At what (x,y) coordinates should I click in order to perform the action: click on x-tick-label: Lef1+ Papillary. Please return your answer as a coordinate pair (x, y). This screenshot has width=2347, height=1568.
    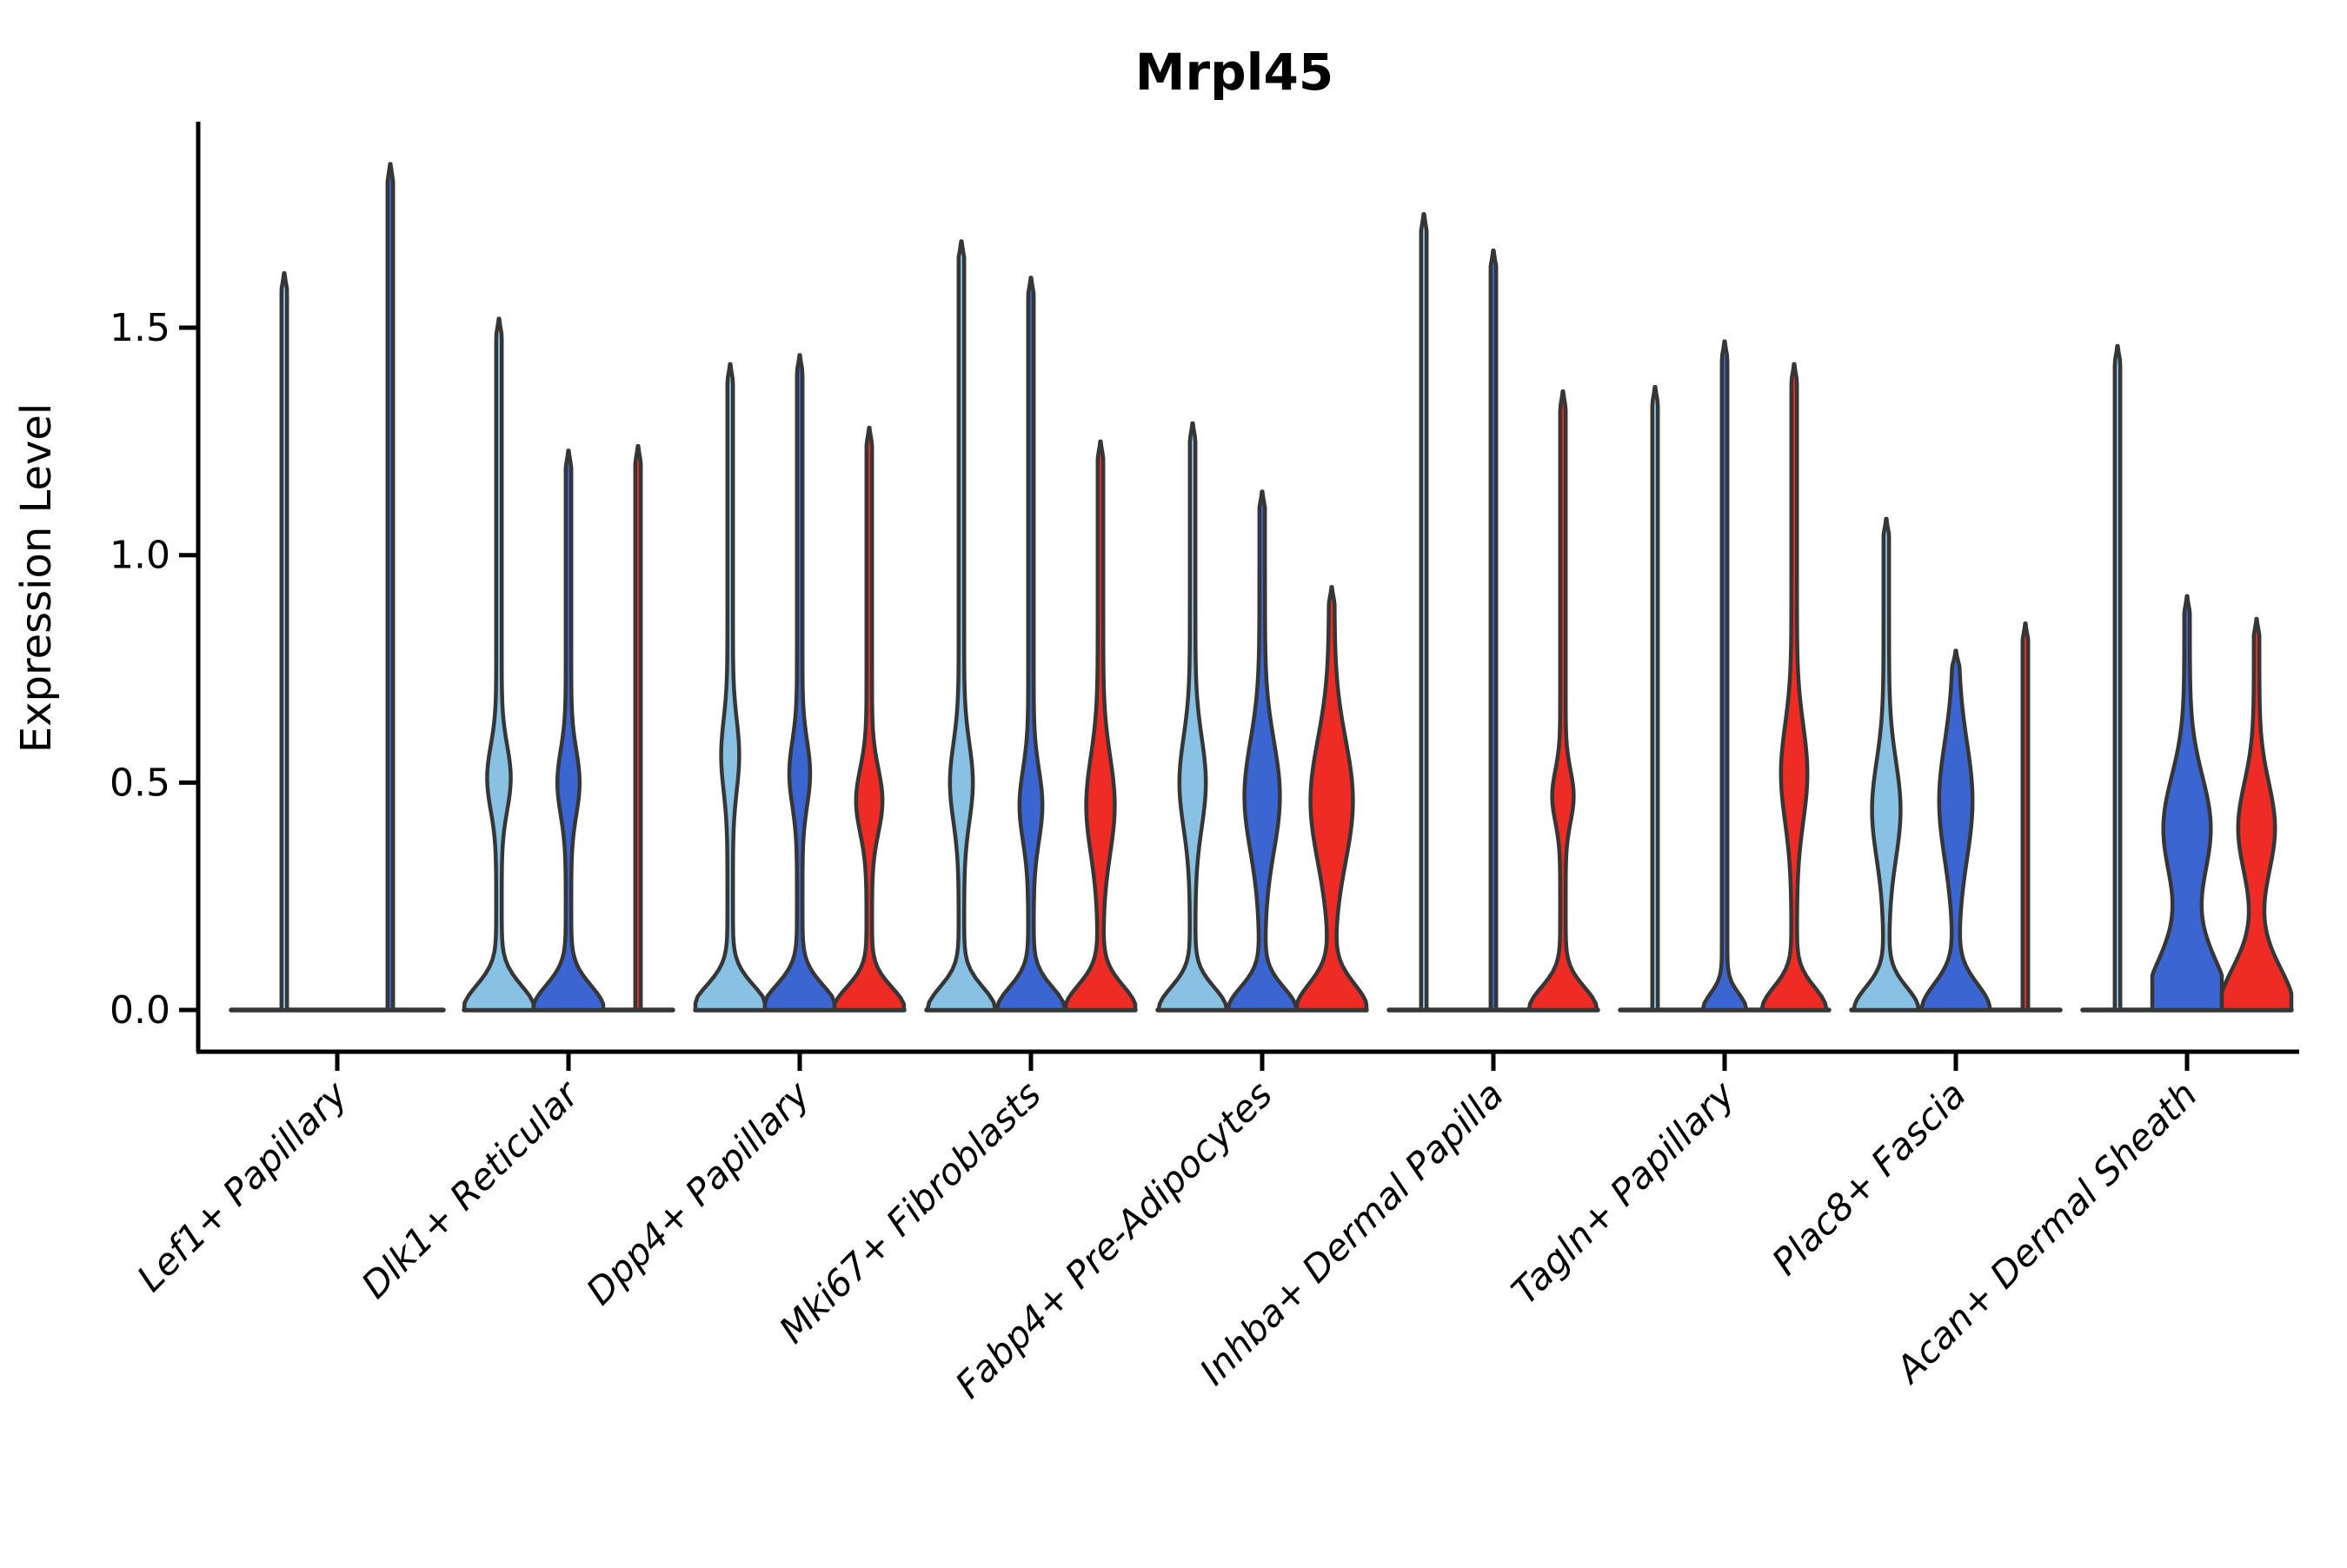
    Looking at the image, I should click on (242, 1186).